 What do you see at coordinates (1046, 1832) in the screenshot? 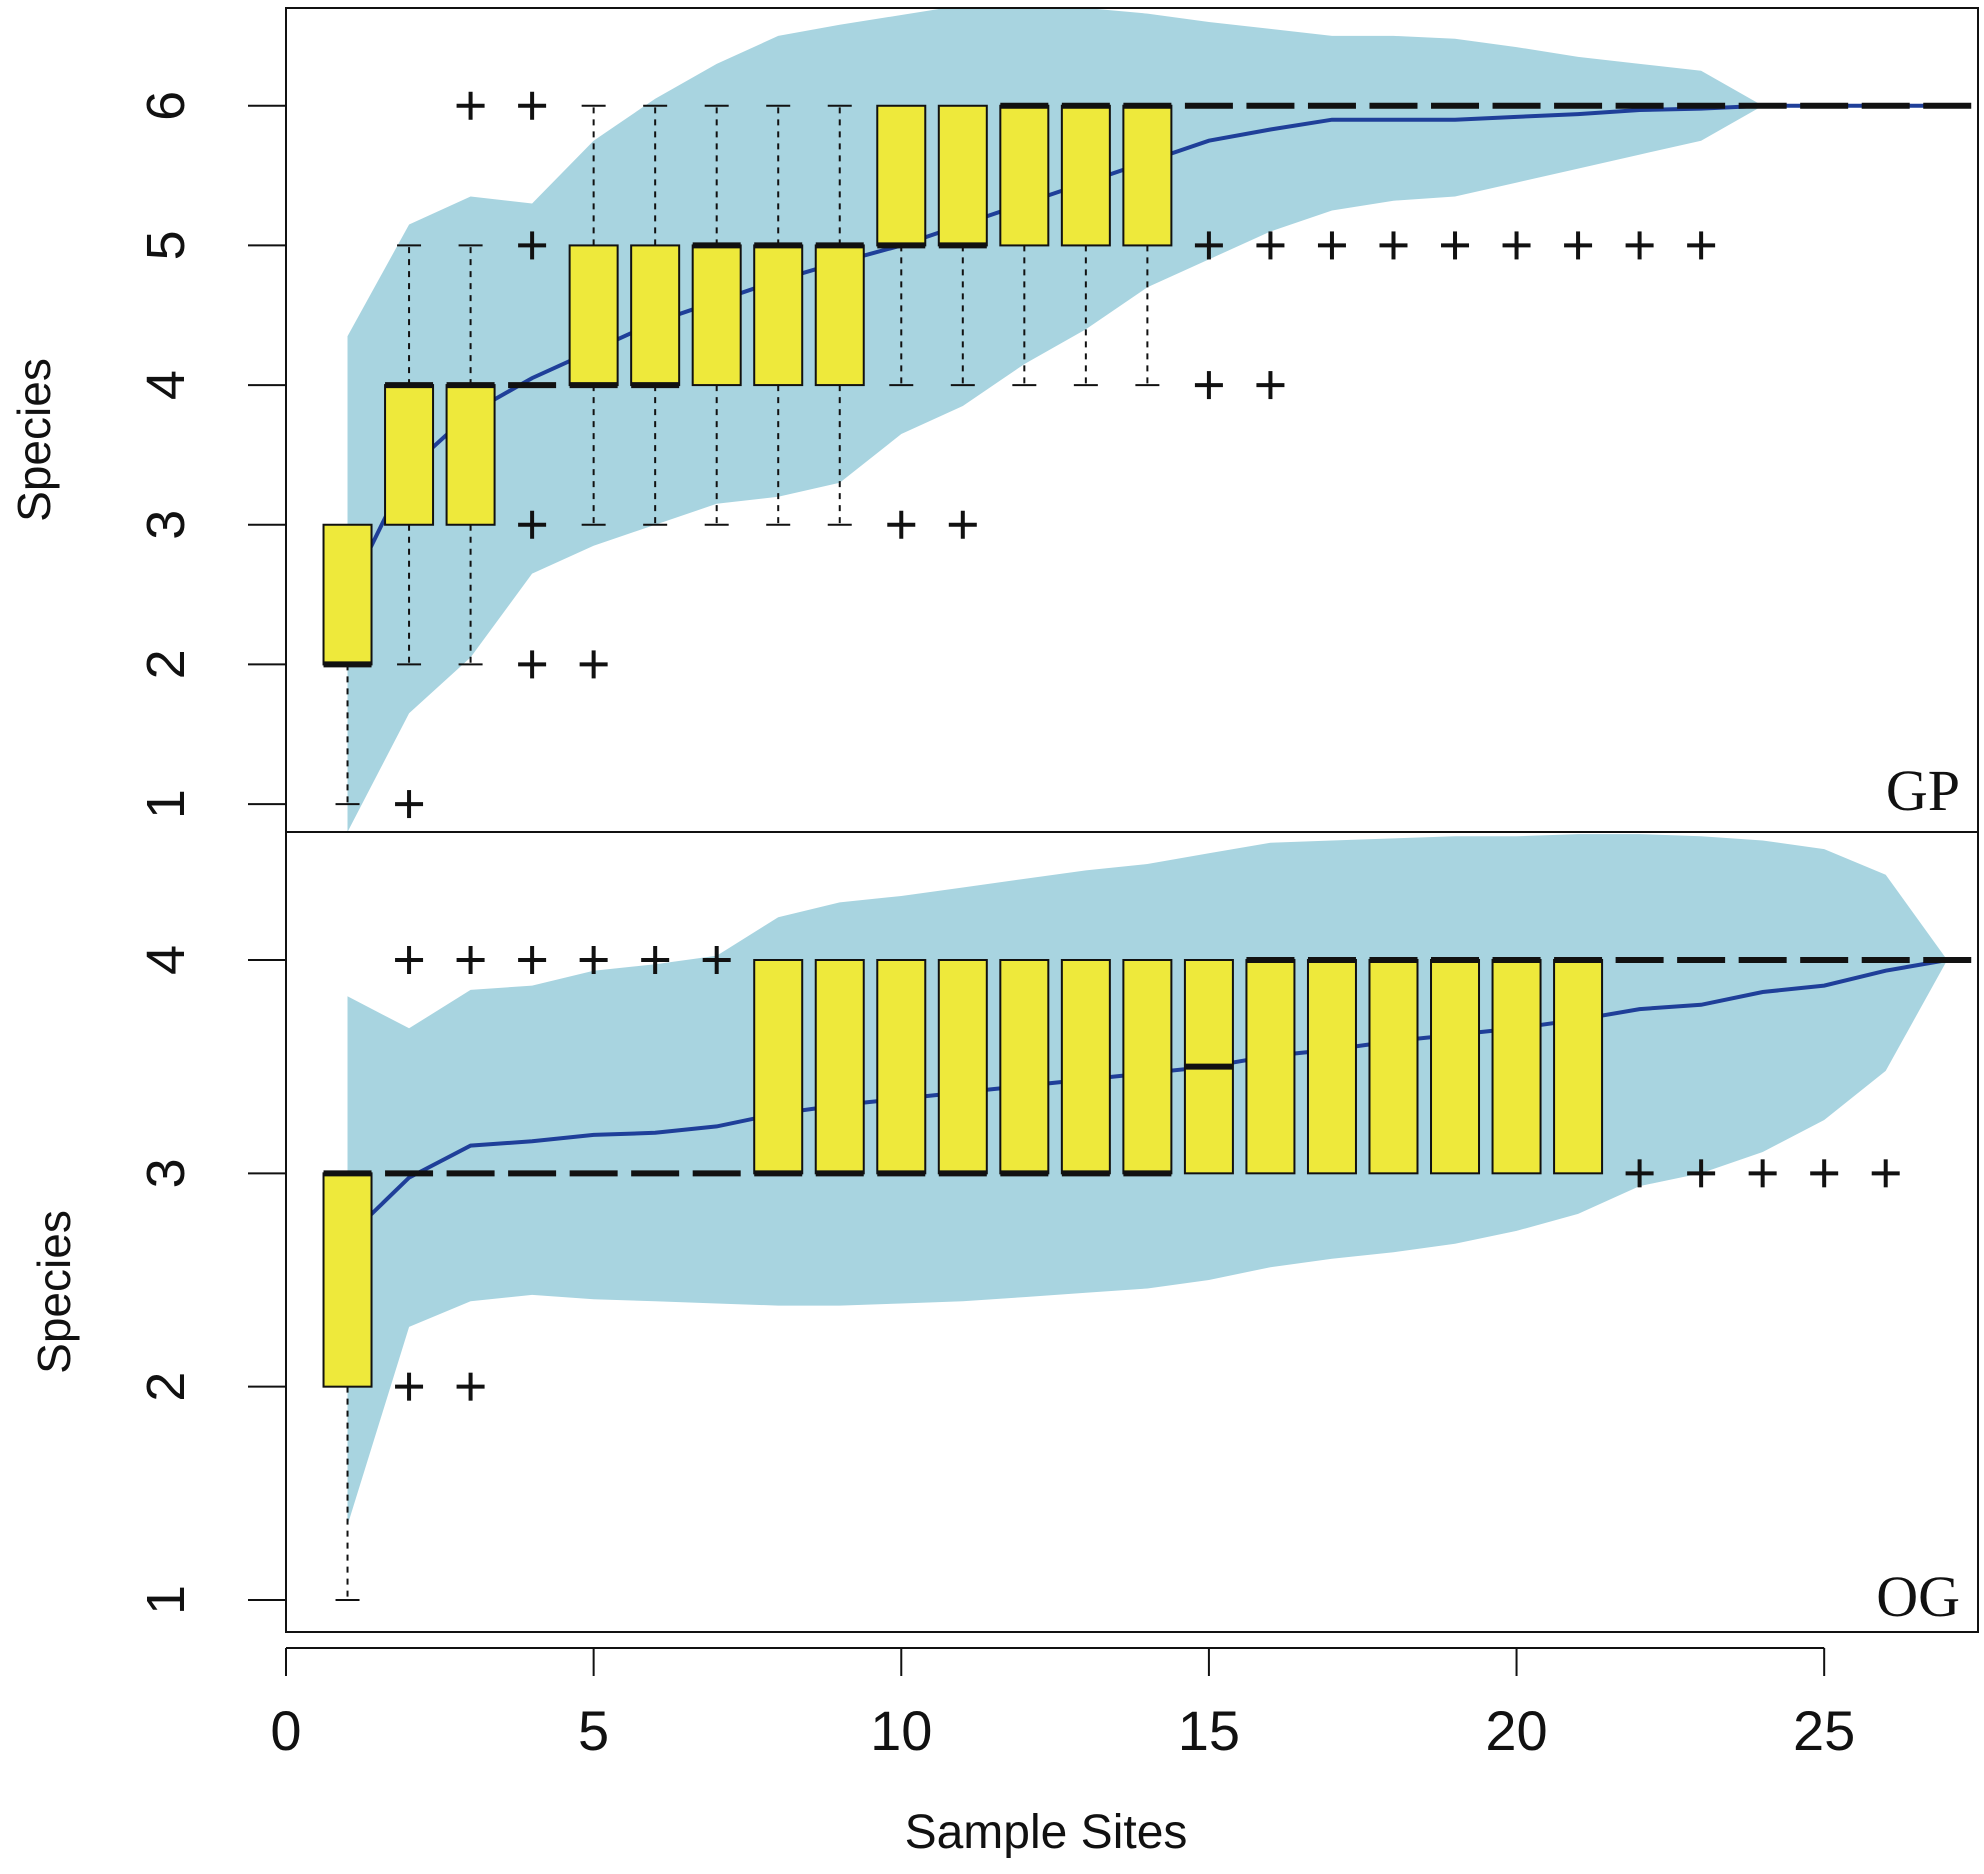
I see `x-axis-title: Sample Sites` at bounding box center [1046, 1832].